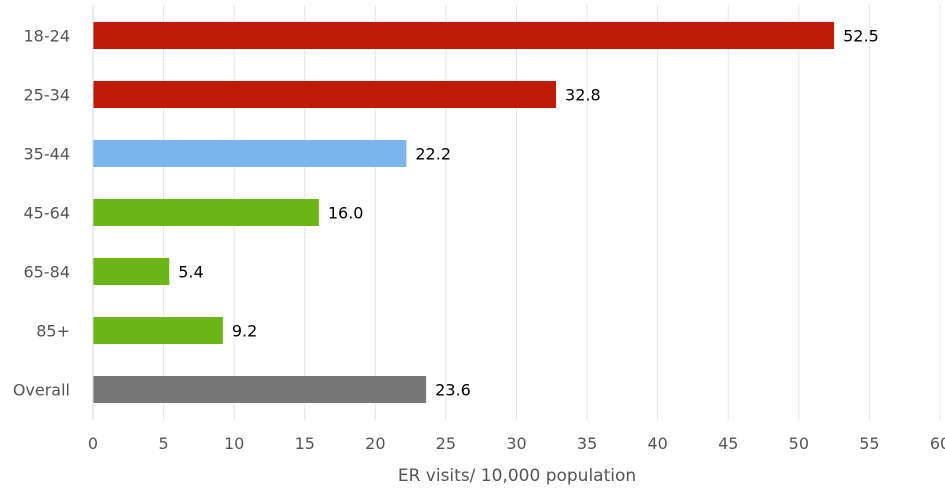 The width and height of the screenshot is (945, 491). What do you see at coordinates (937, 443) in the screenshot?
I see `x-tick-label: 60` at bounding box center [937, 443].